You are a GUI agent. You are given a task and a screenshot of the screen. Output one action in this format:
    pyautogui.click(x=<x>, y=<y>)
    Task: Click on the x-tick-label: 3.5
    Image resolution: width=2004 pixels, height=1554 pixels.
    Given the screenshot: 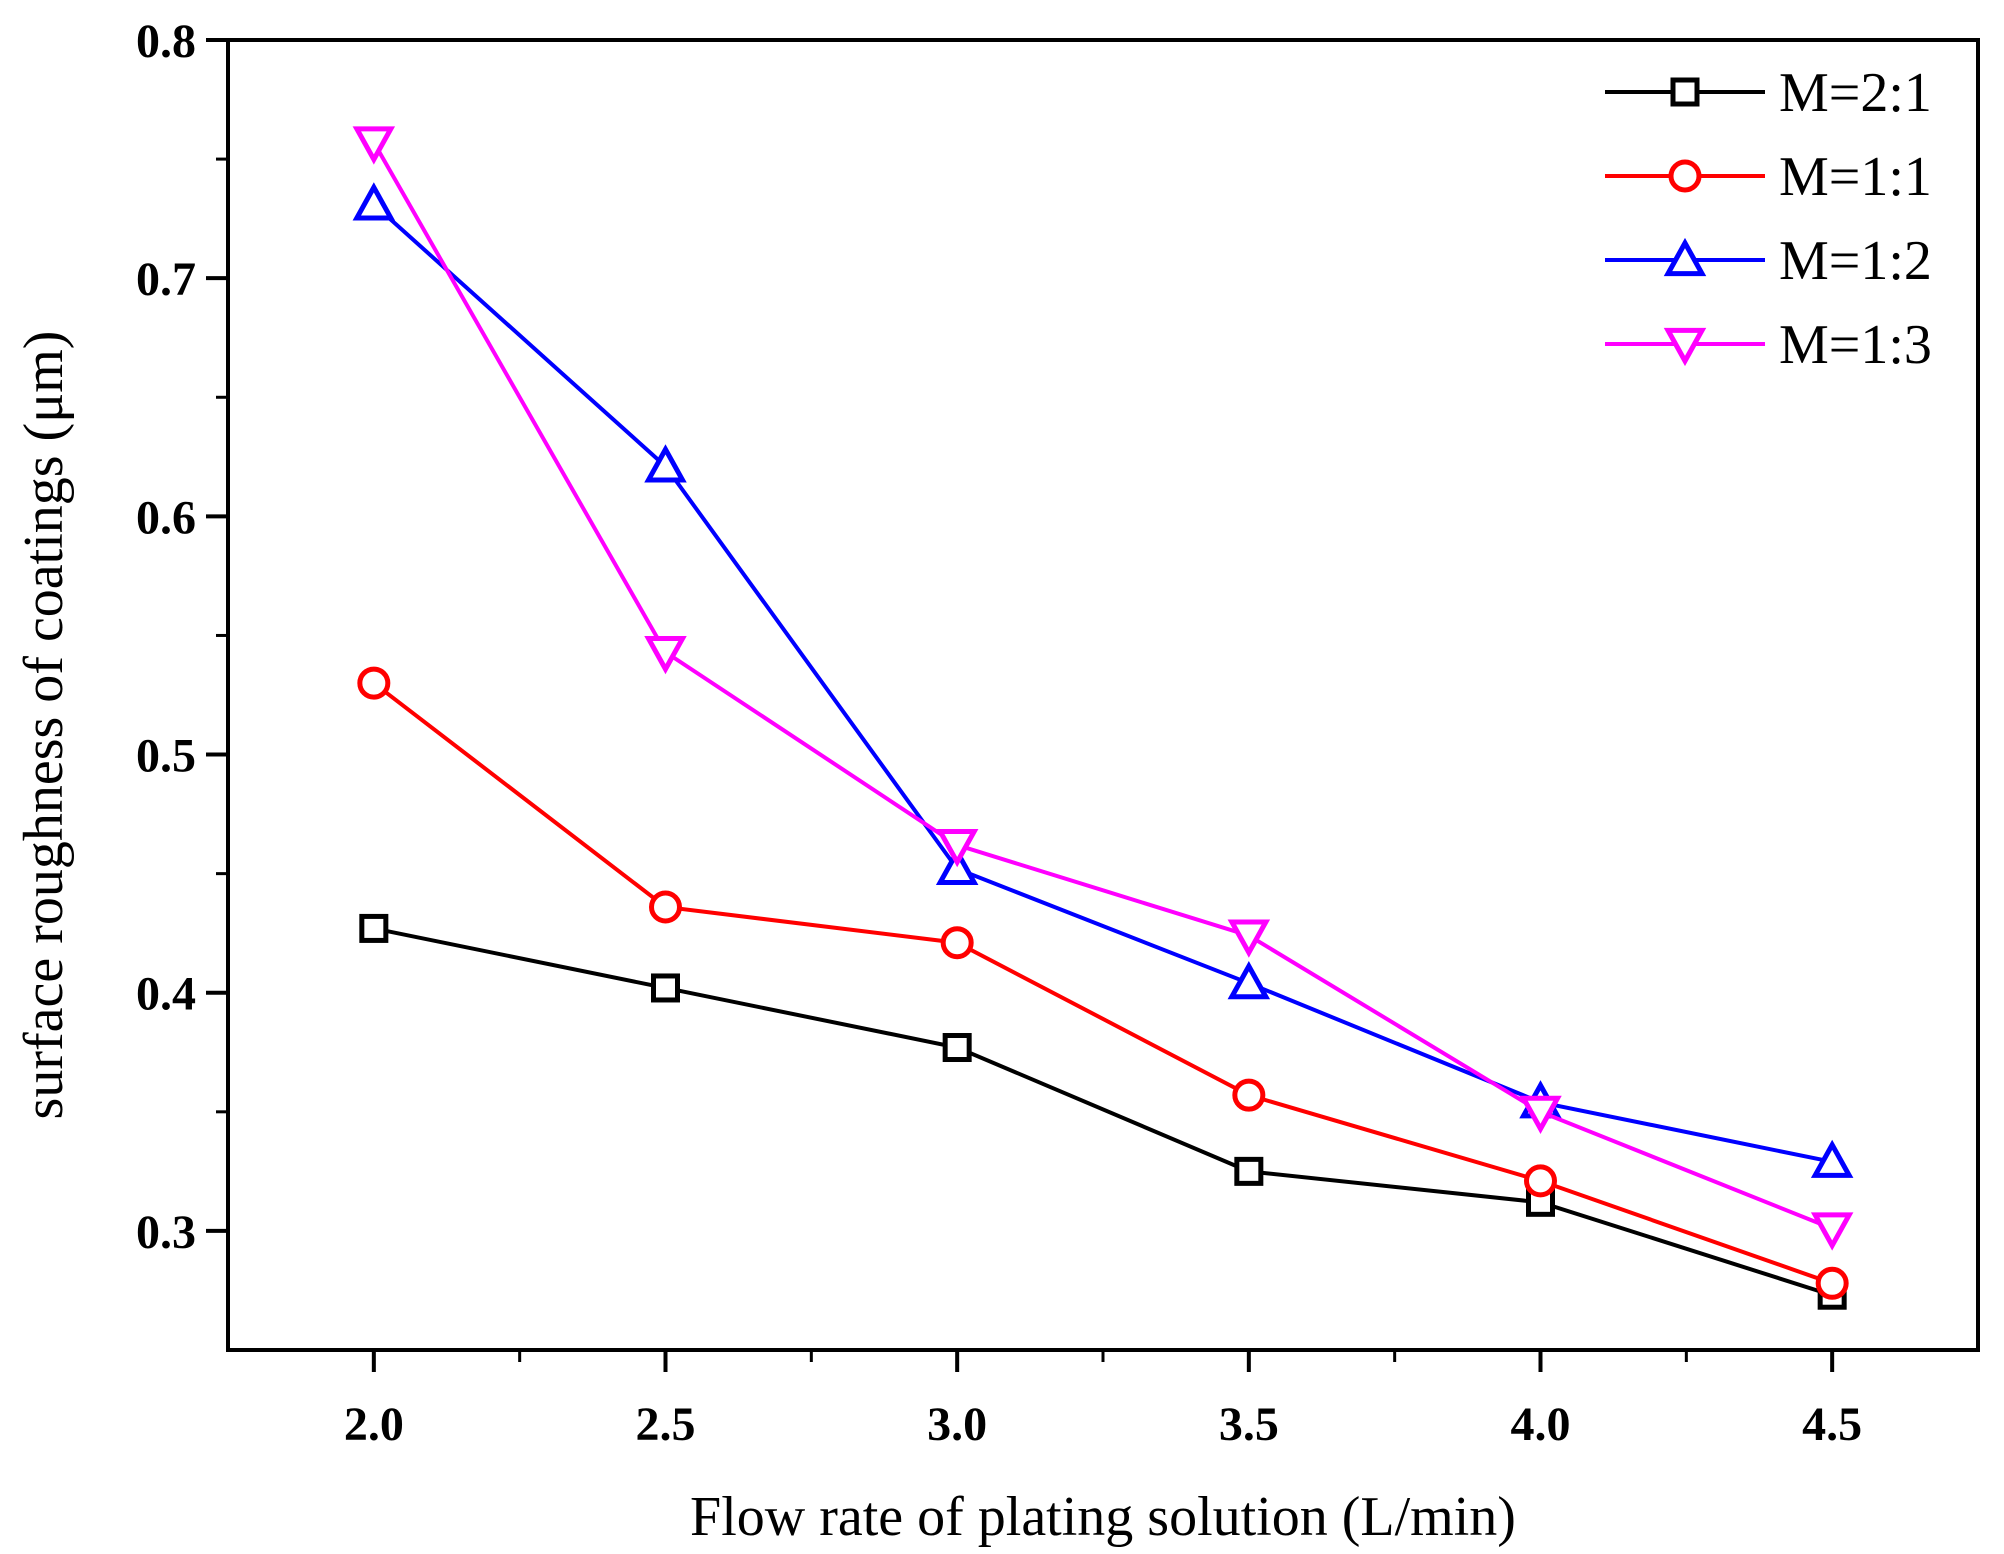 What is the action you would take?
    pyautogui.click(x=1249, y=1424)
    